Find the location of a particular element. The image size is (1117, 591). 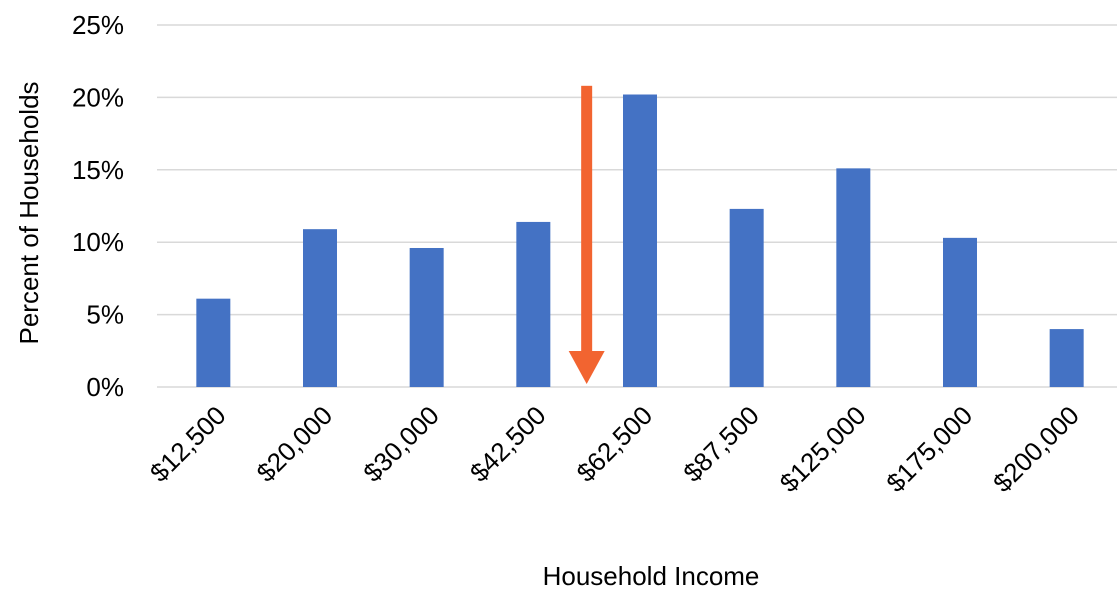

y-tick-label: 5% is located at coordinates (105, 315).